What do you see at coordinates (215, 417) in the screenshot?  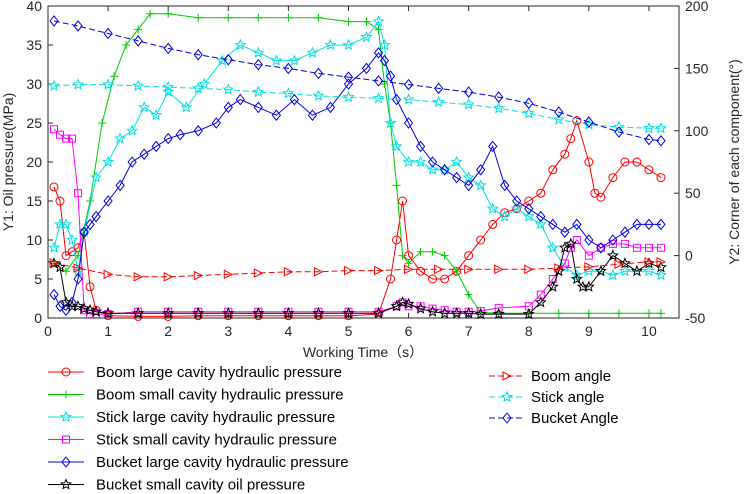 I see `legend-label: Stick large cavity hydraulic pressure` at bounding box center [215, 417].